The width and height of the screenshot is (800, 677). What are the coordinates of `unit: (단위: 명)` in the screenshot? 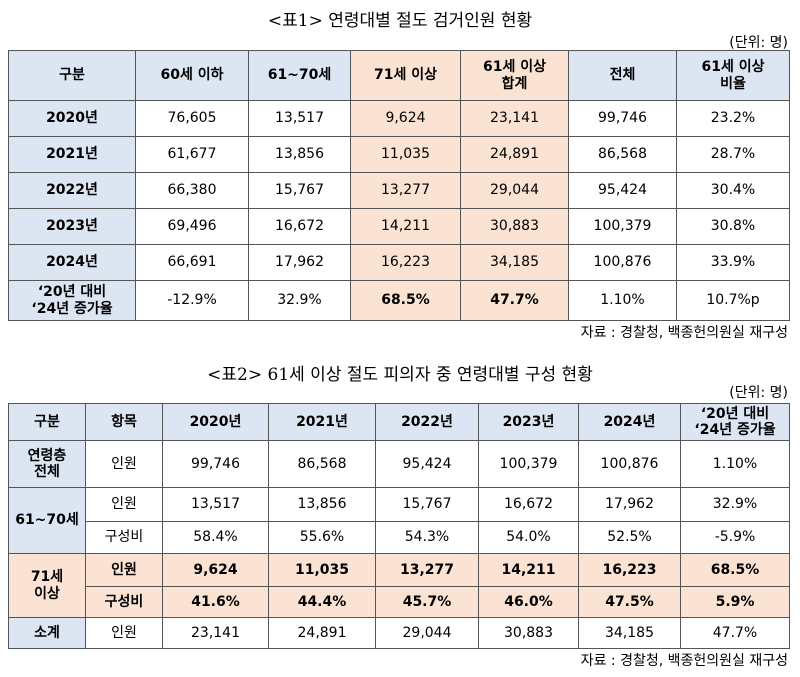 It's located at (758, 393).